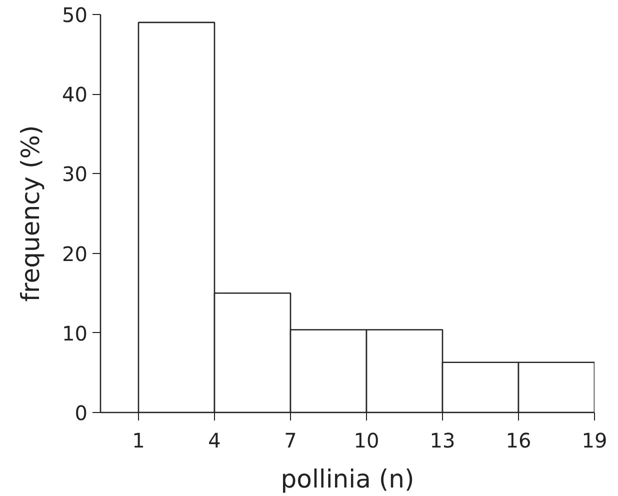 The image size is (618, 496). What do you see at coordinates (347, 479) in the screenshot?
I see `x-axis-title: pollinia (n)` at bounding box center [347, 479].